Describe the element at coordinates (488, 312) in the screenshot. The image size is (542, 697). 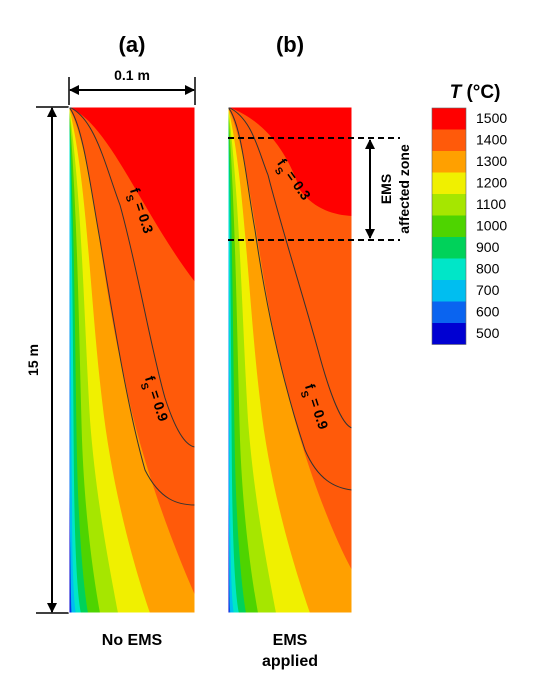
I see `legend-label: 600` at that location.